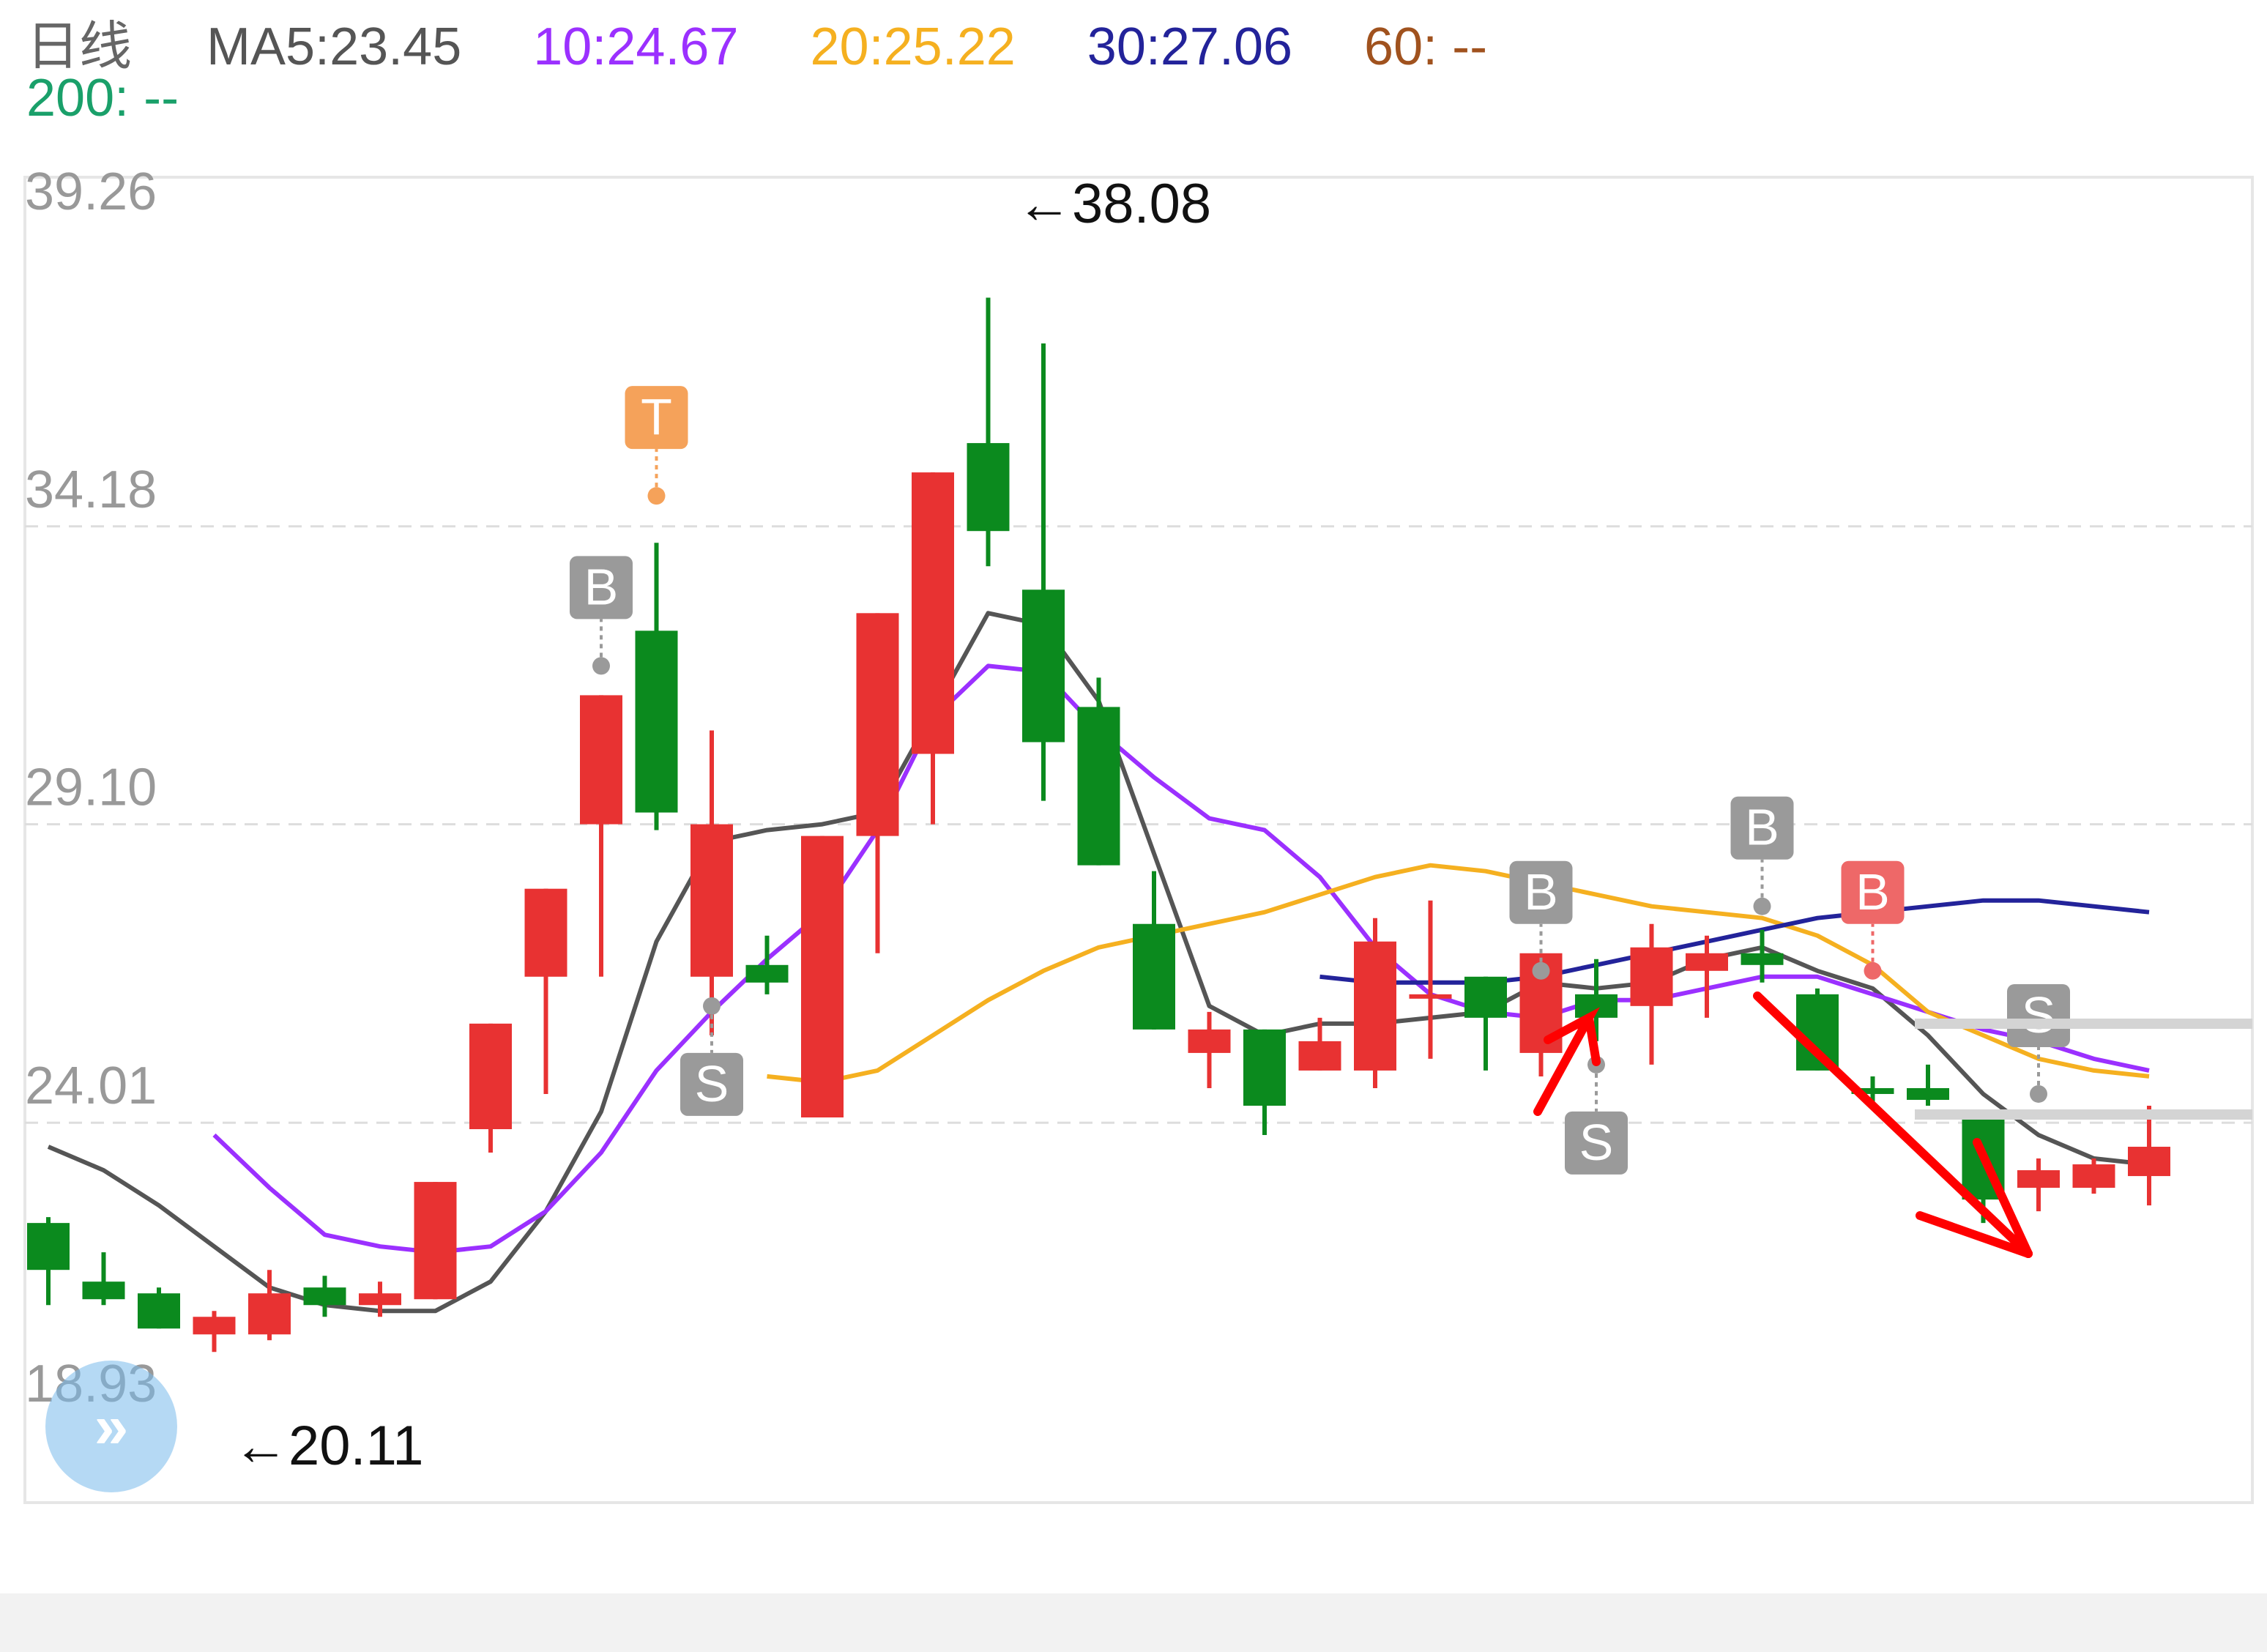  I want to click on signal-t: T, so click(656, 445).